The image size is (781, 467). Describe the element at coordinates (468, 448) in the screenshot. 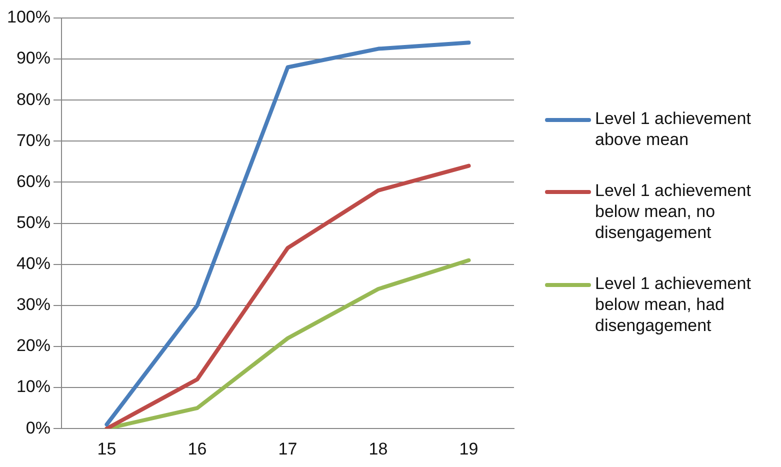

I see `x-tick-label: 19` at that location.